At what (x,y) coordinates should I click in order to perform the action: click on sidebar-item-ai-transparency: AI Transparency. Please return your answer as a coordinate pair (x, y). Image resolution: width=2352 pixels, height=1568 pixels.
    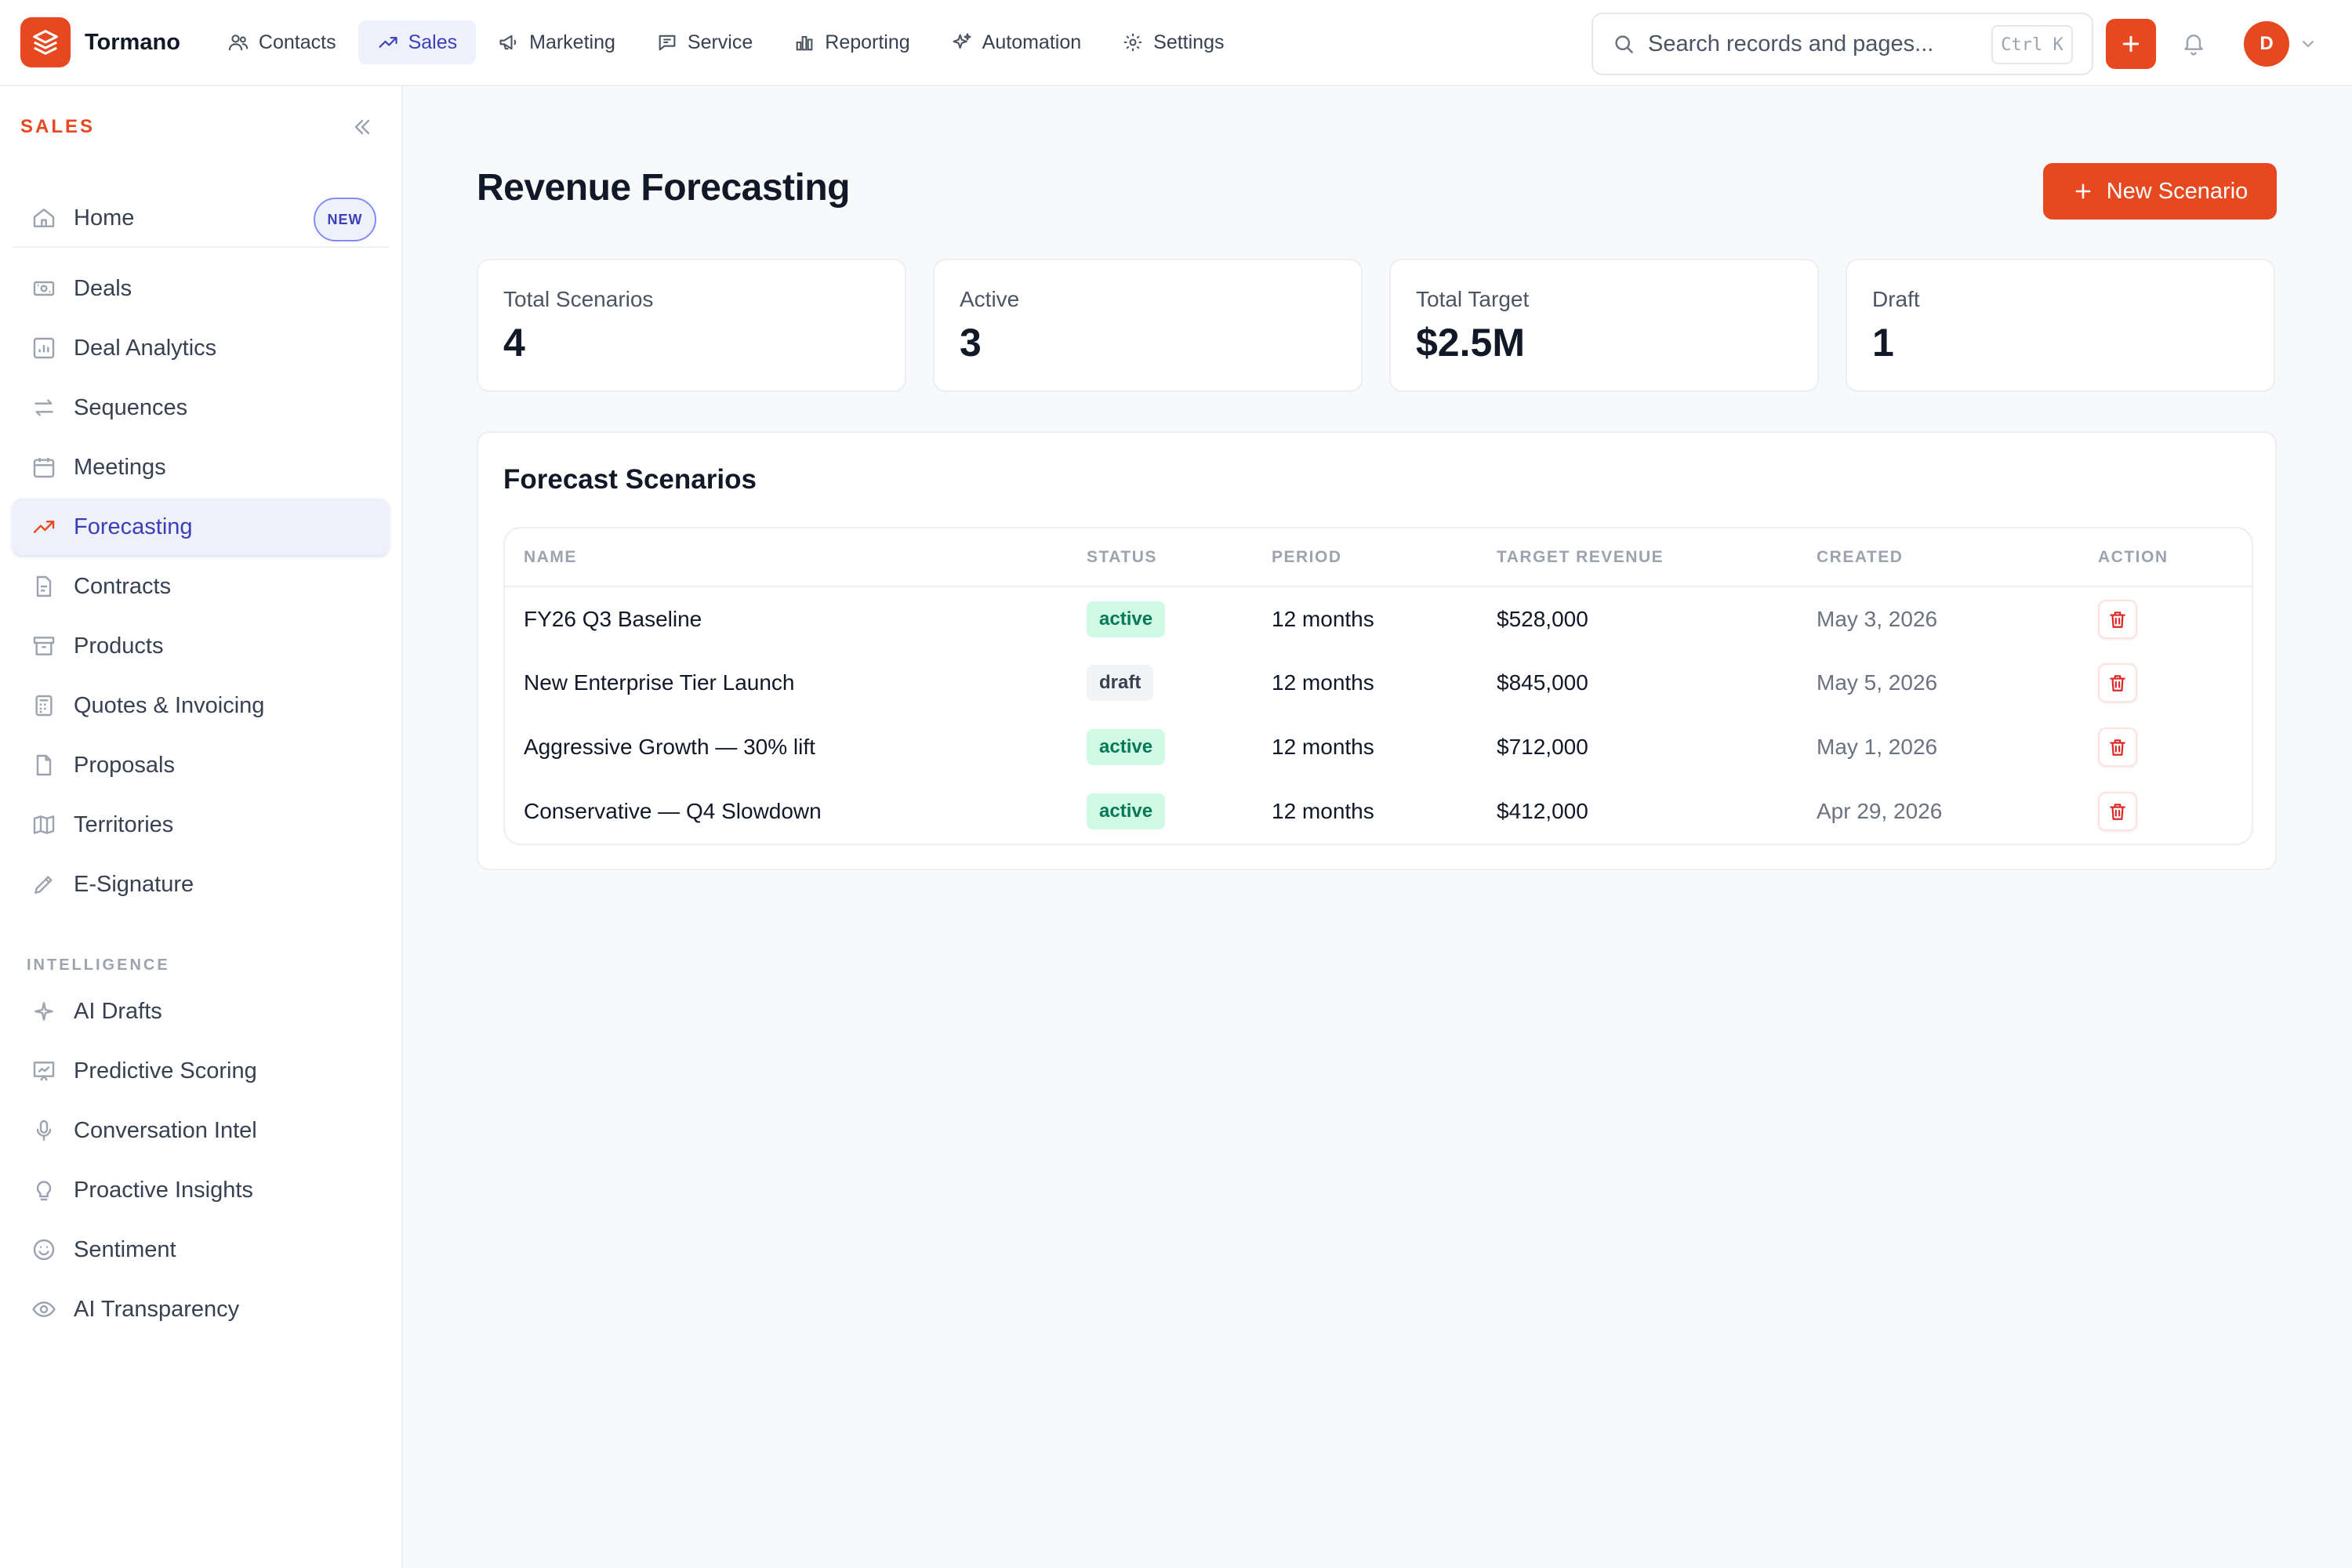
    Looking at the image, I should click on (201, 1309).